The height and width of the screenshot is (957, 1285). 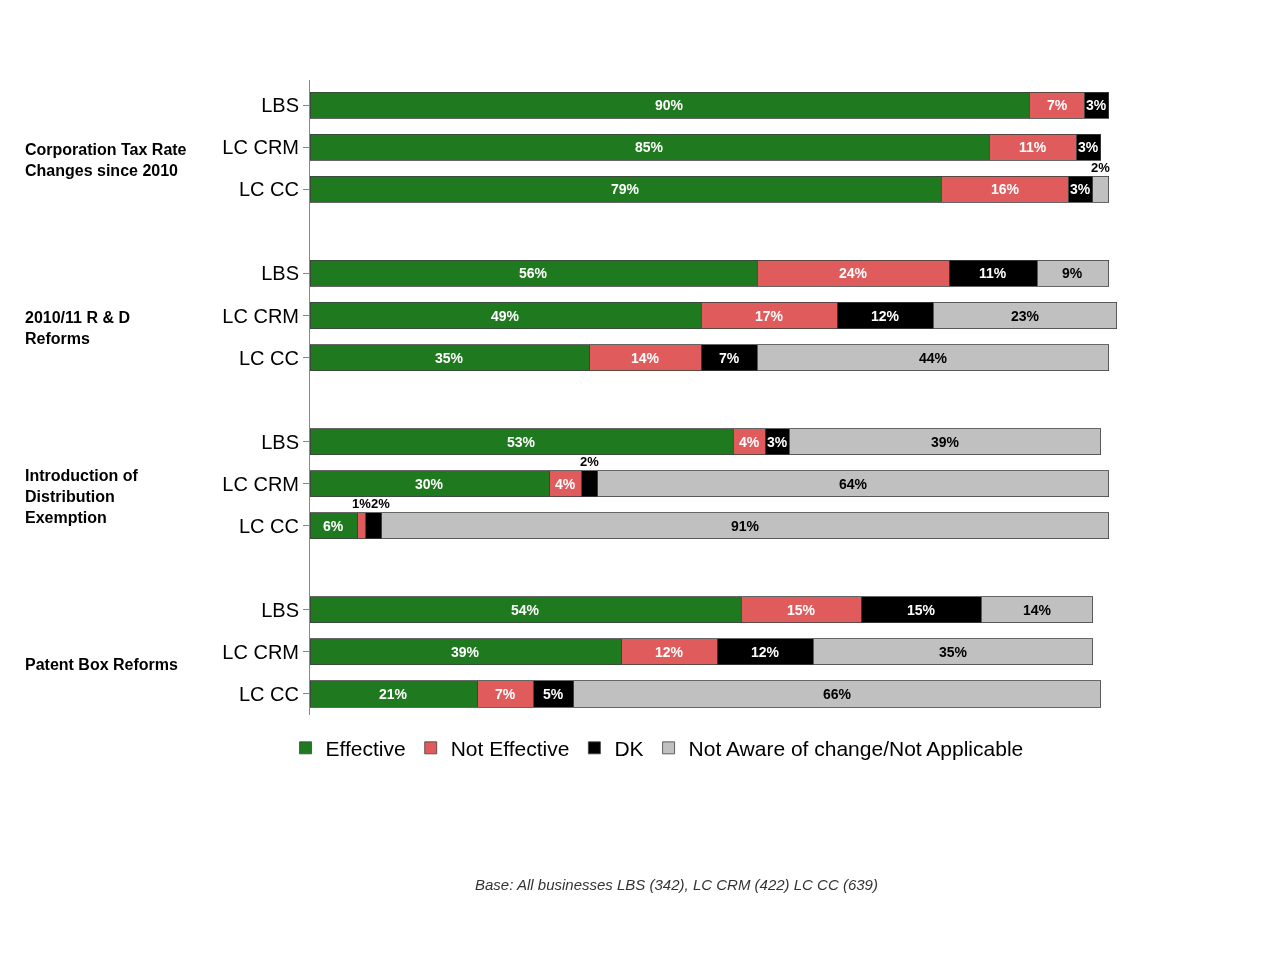 What do you see at coordinates (525, 610) in the screenshot?
I see `data-label: 54%` at bounding box center [525, 610].